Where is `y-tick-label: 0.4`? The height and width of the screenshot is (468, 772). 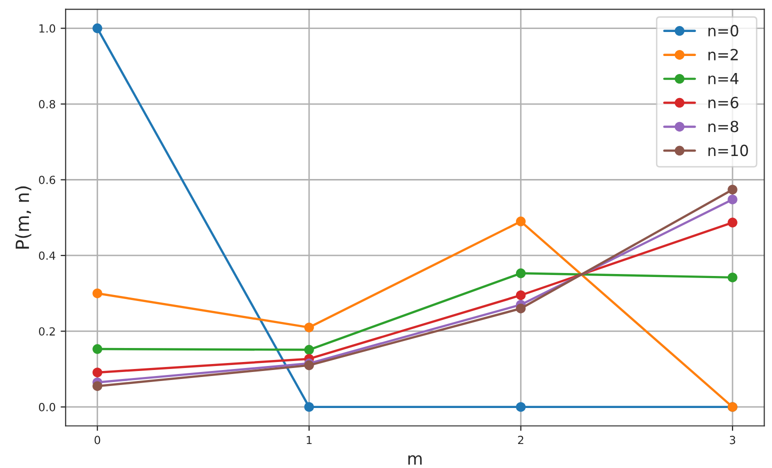 y-tick-label: 0.4 is located at coordinates (47, 255).